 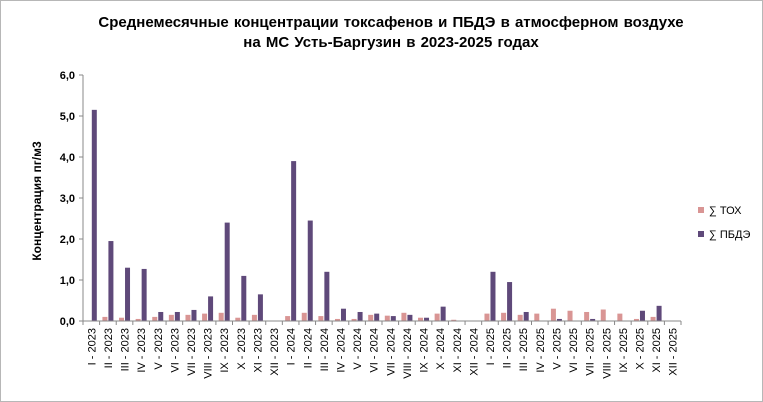 I want to click on x-tick-label: VIII - 2025, so click(x=607, y=353).